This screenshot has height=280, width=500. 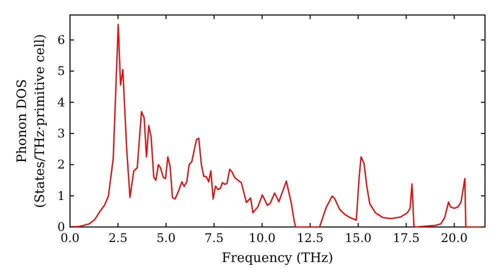 What do you see at coordinates (70, 238) in the screenshot?
I see `x-tick-label: 0.0` at bounding box center [70, 238].